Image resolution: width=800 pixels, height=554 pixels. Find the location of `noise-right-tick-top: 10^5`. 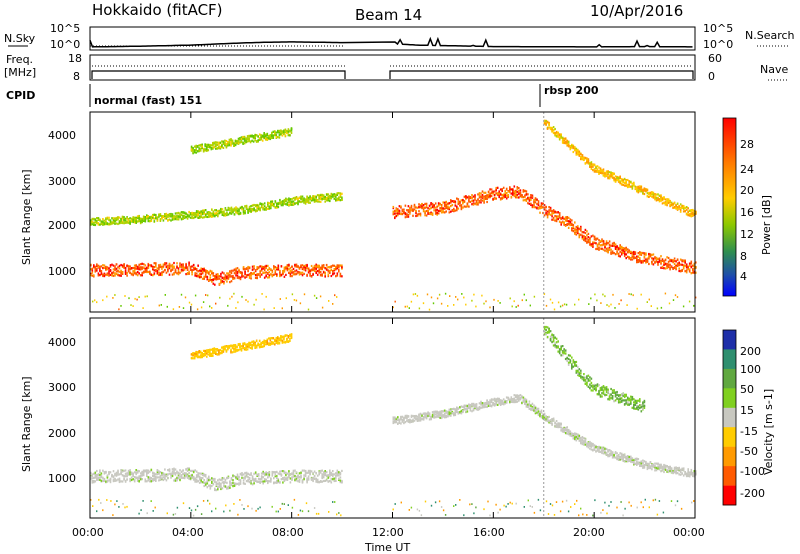

noise-right-tick-top: 10^5 is located at coordinates (718, 28).